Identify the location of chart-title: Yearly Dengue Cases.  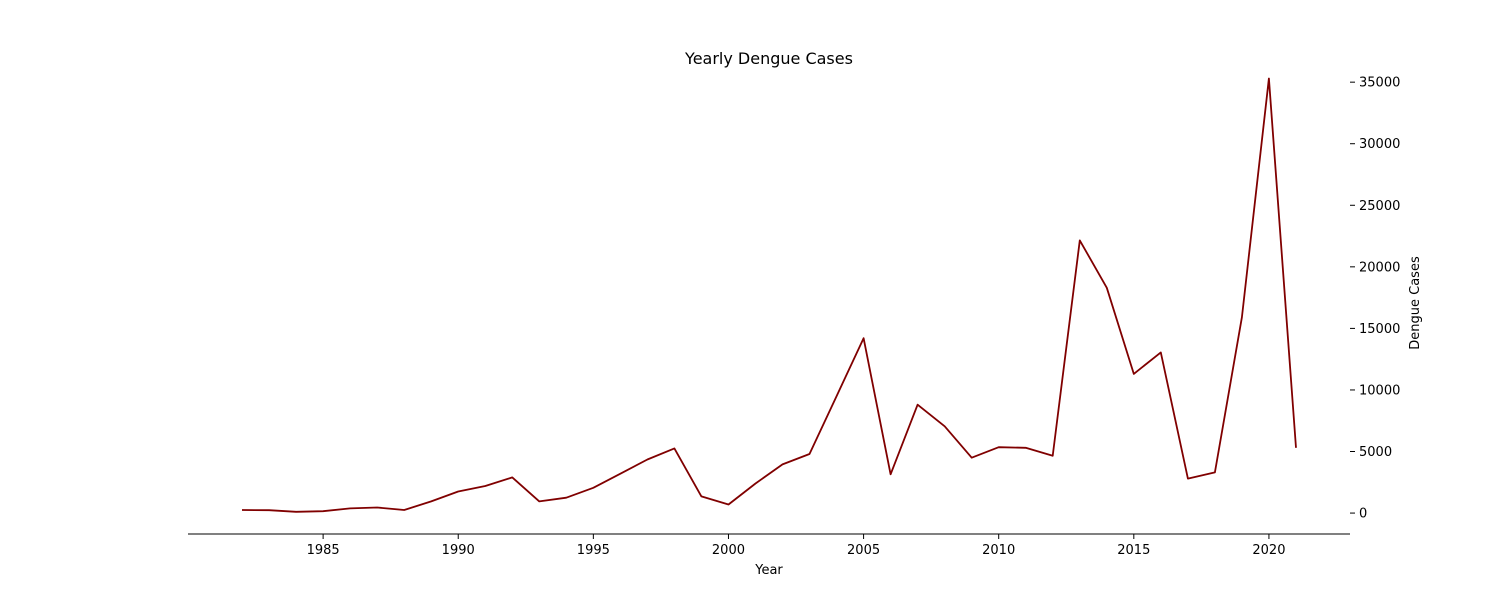
(768, 58).